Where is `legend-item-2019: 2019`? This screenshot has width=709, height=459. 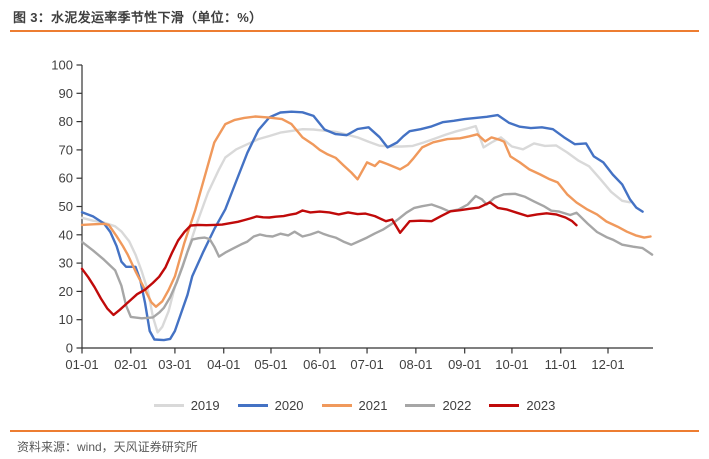 legend-item-2019: 2019 is located at coordinates (186, 405).